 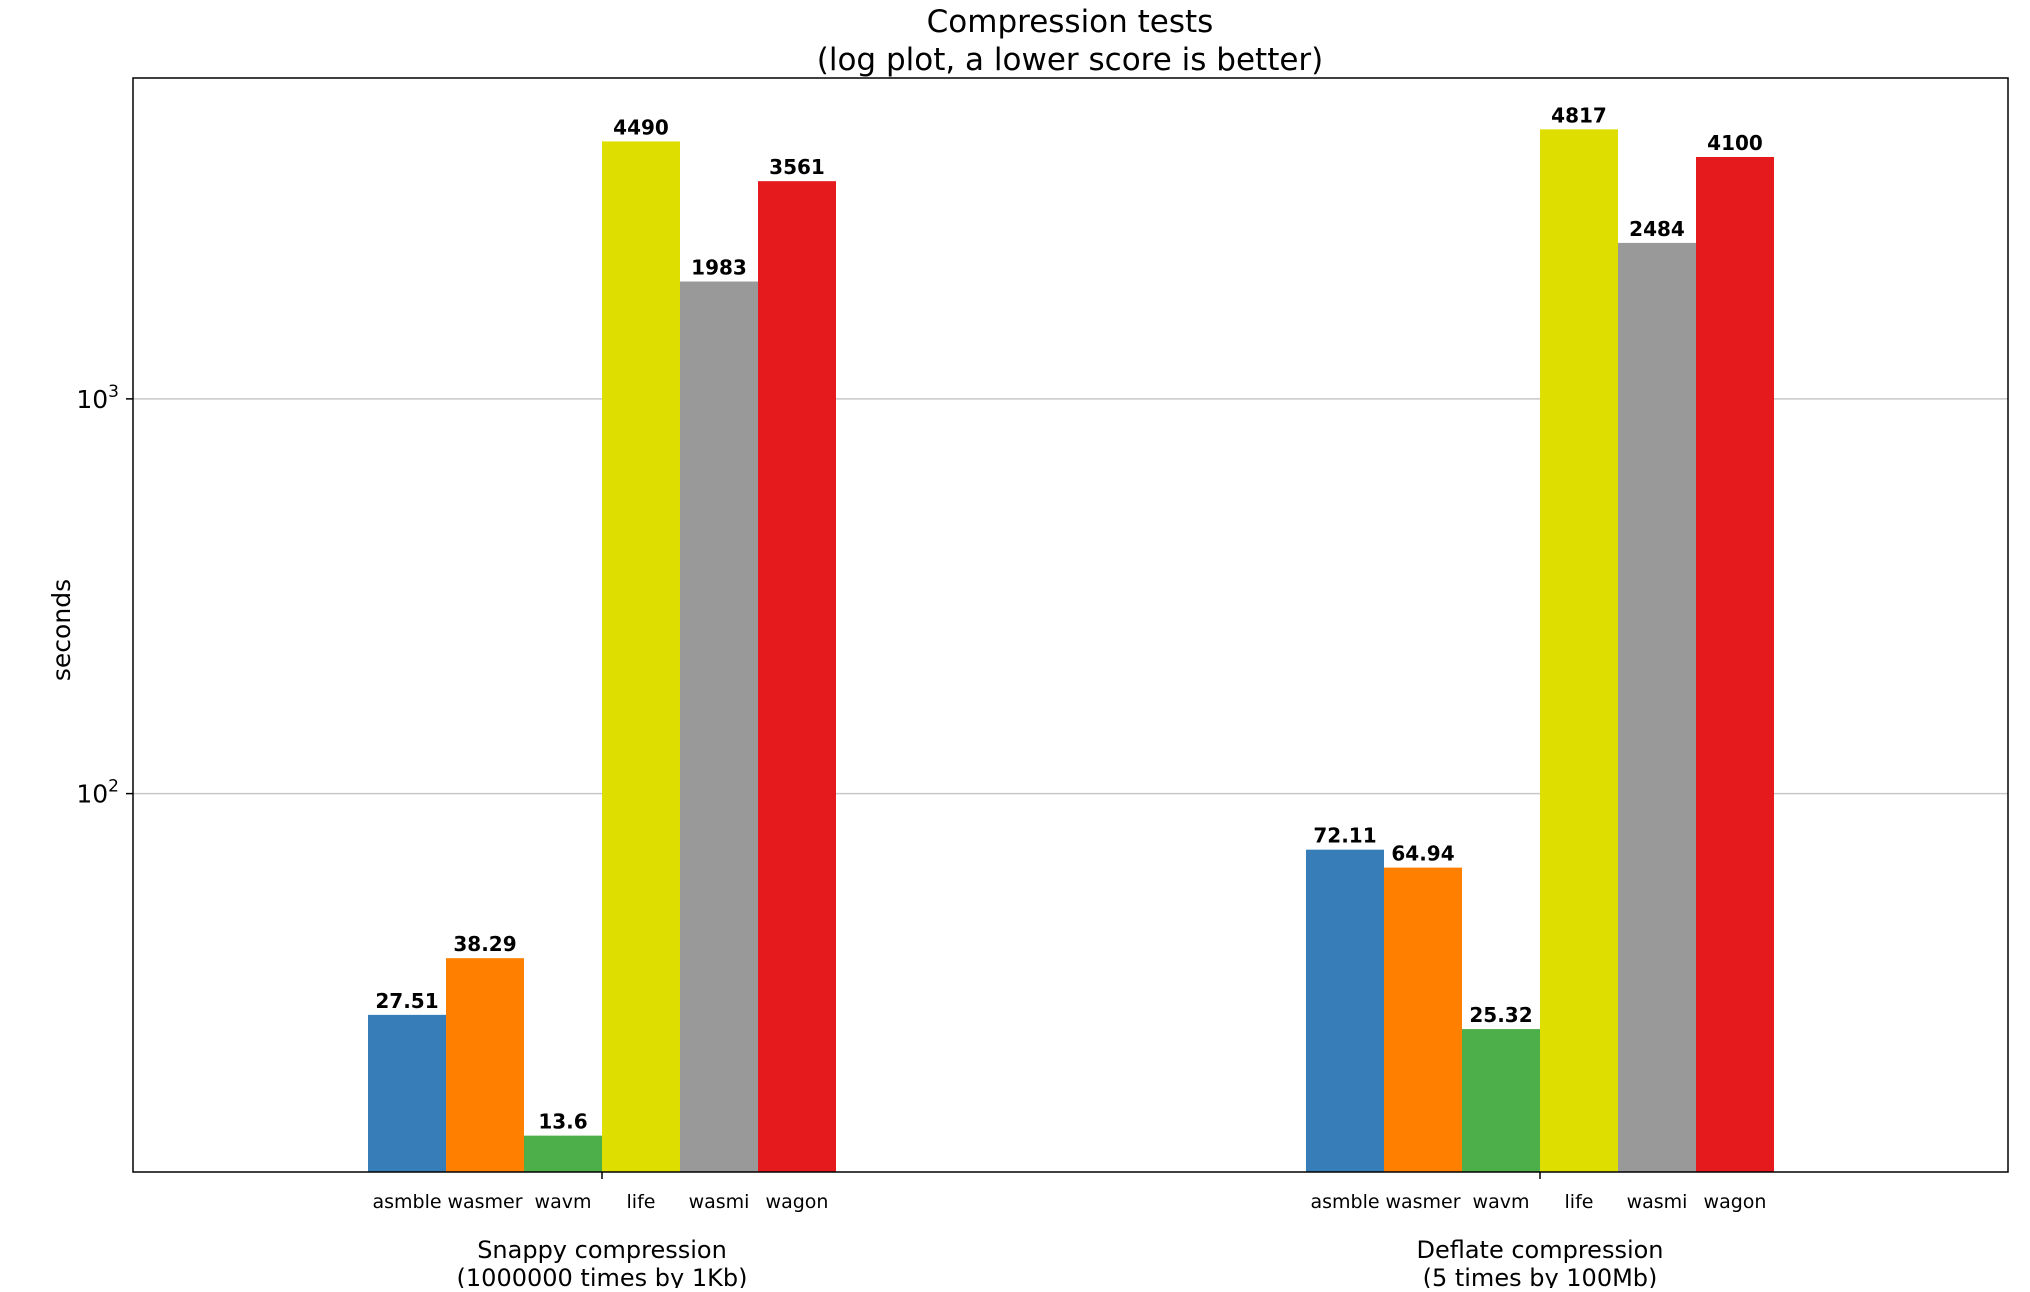 What do you see at coordinates (1539, 1250) in the screenshot?
I see `group-label: Deflate compression` at bounding box center [1539, 1250].